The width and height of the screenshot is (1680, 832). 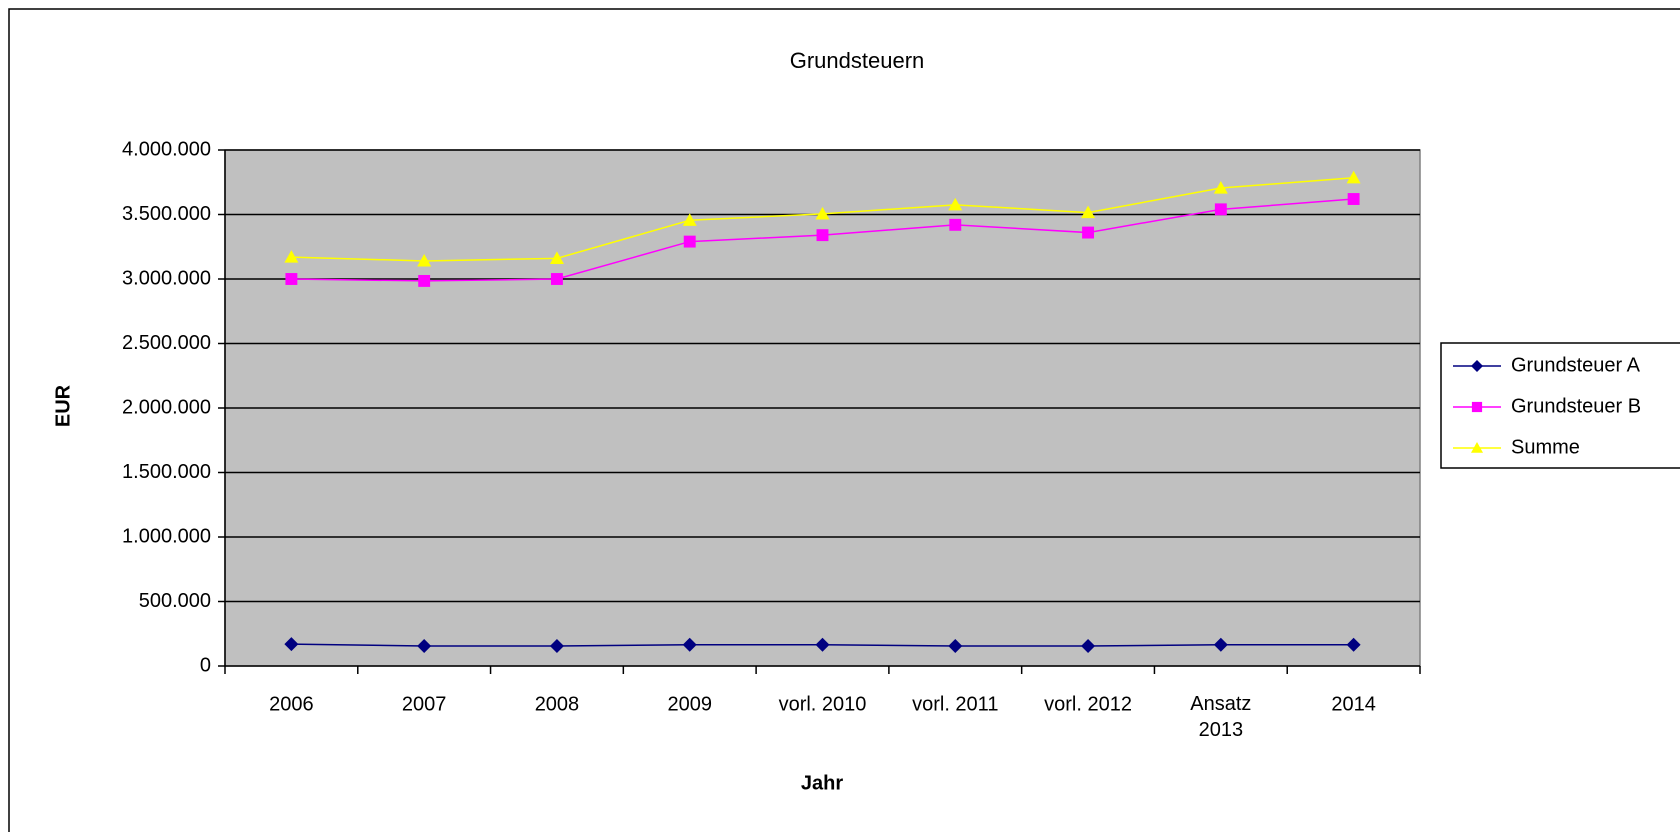 I want to click on x-tick-label: Ansatz 2013, so click(x=1220, y=717).